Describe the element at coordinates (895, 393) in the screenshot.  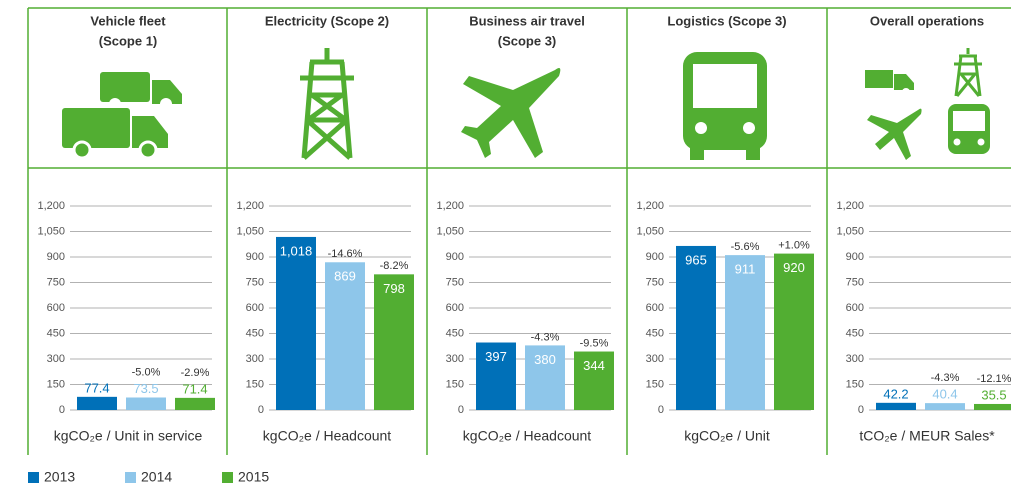
I see `data-label: 42.2` at that location.